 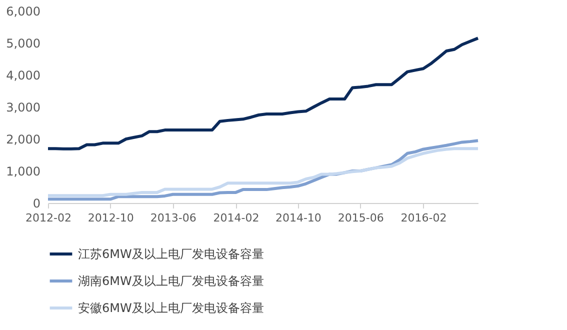 What do you see at coordinates (111, 218) in the screenshot?
I see `x-tick-label: 2012-10` at bounding box center [111, 218].